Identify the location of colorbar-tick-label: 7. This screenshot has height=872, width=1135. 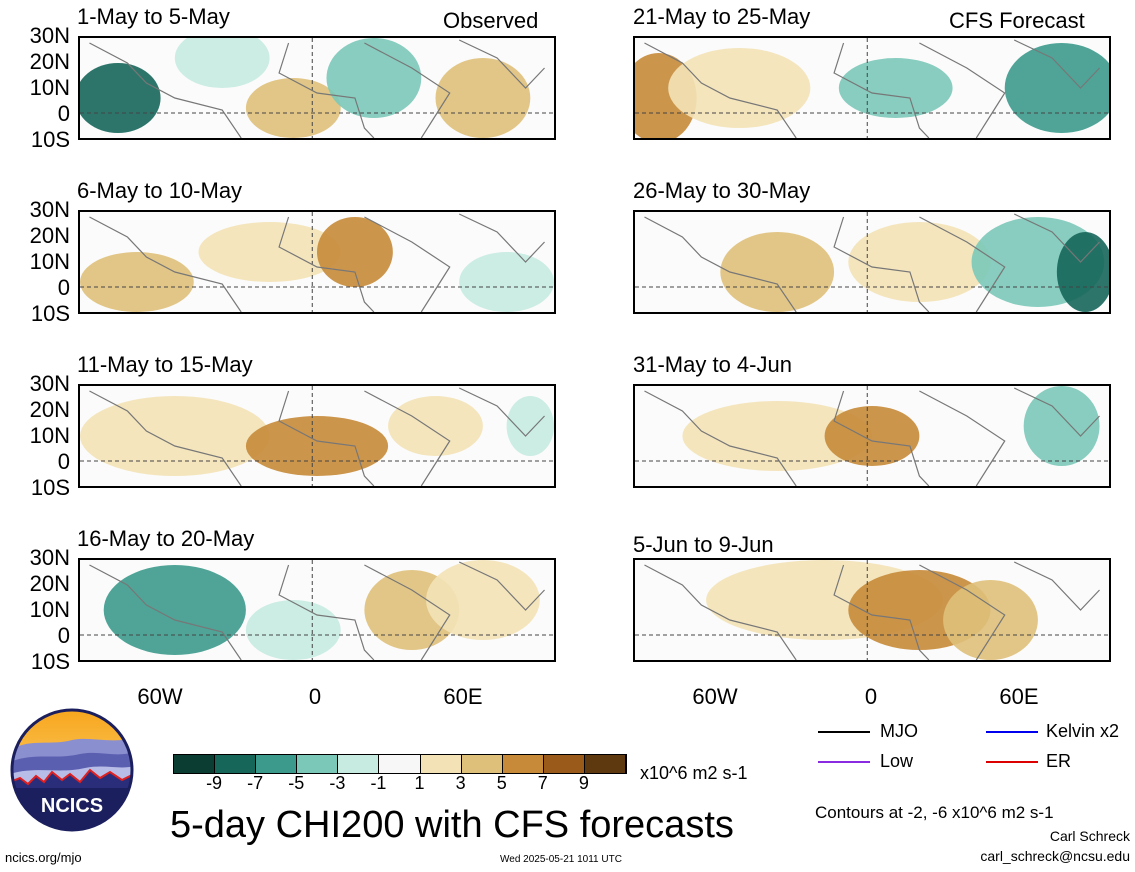
(542, 783).